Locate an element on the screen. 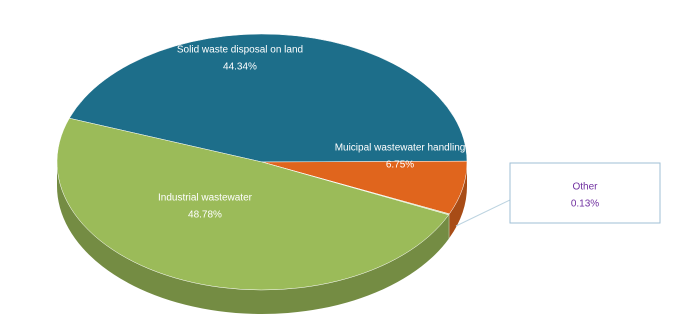 Image resolution: width=673 pixels, height=335 pixels. leader-line is located at coordinates (483, 213).